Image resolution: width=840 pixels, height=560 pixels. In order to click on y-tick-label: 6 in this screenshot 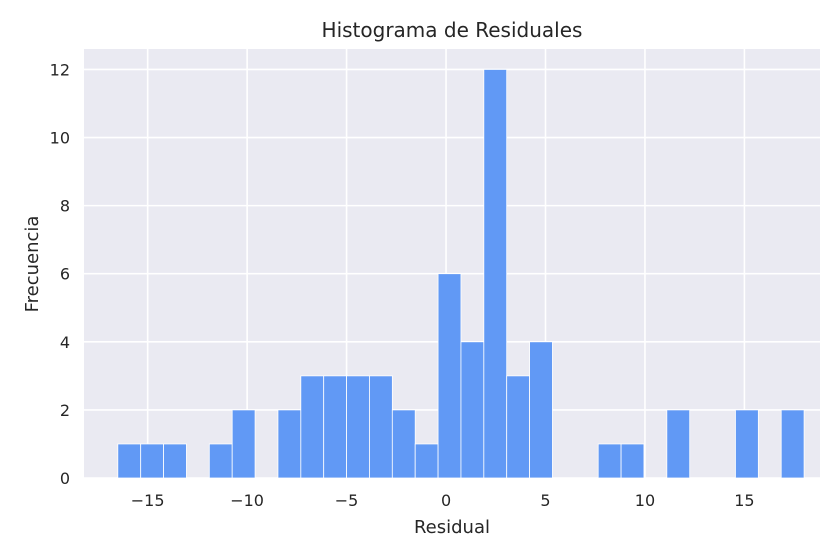, I will do `click(65, 274)`.